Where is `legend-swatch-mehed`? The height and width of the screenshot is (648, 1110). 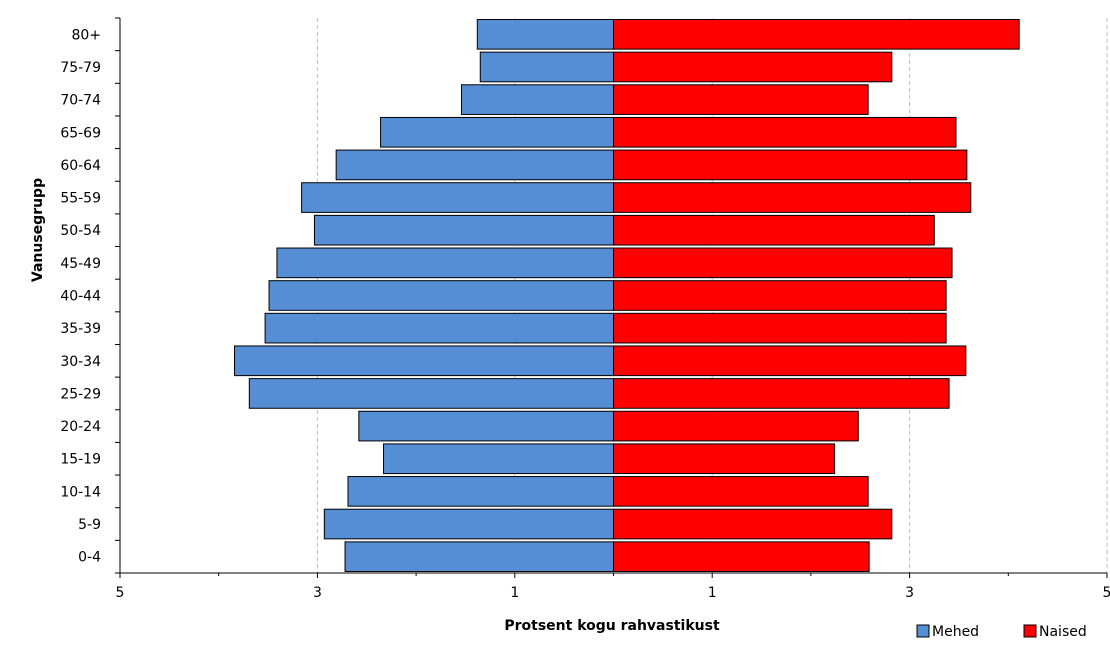 legend-swatch-mehed is located at coordinates (923, 631).